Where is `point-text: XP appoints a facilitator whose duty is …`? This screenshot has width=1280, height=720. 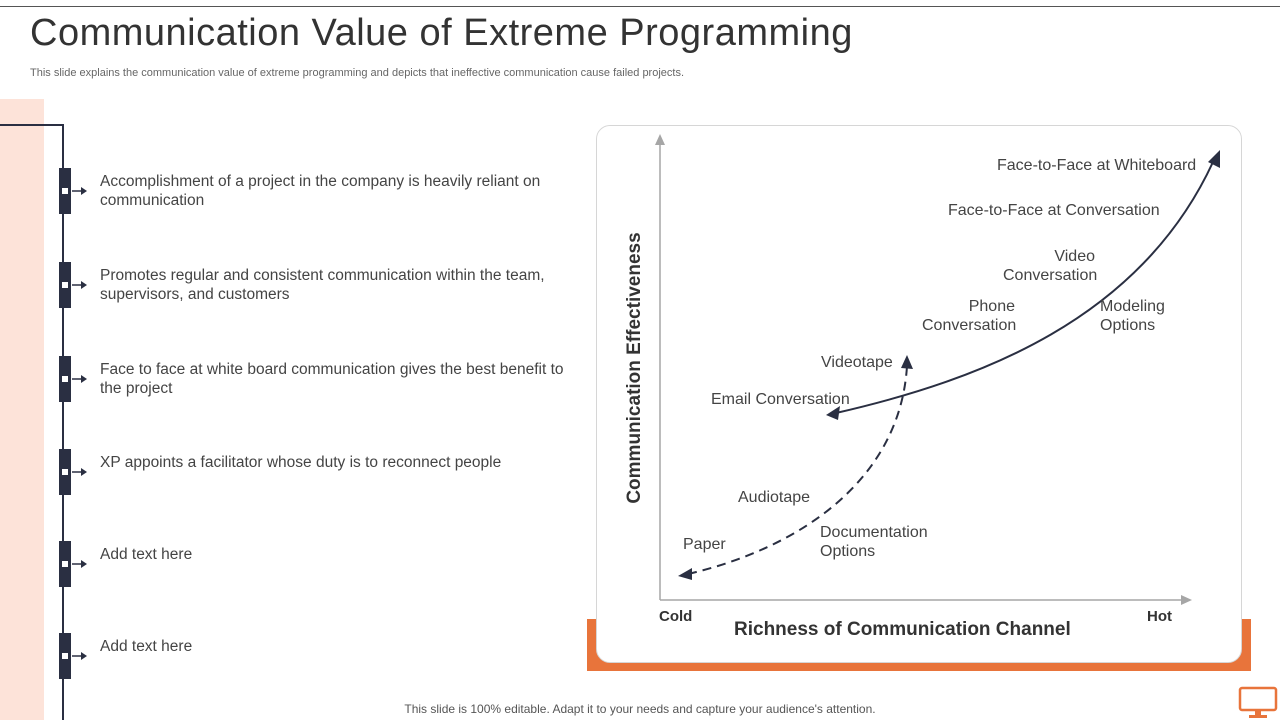 point-text: XP appoints a facilitator whose duty is … is located at coordinates (301, 462).